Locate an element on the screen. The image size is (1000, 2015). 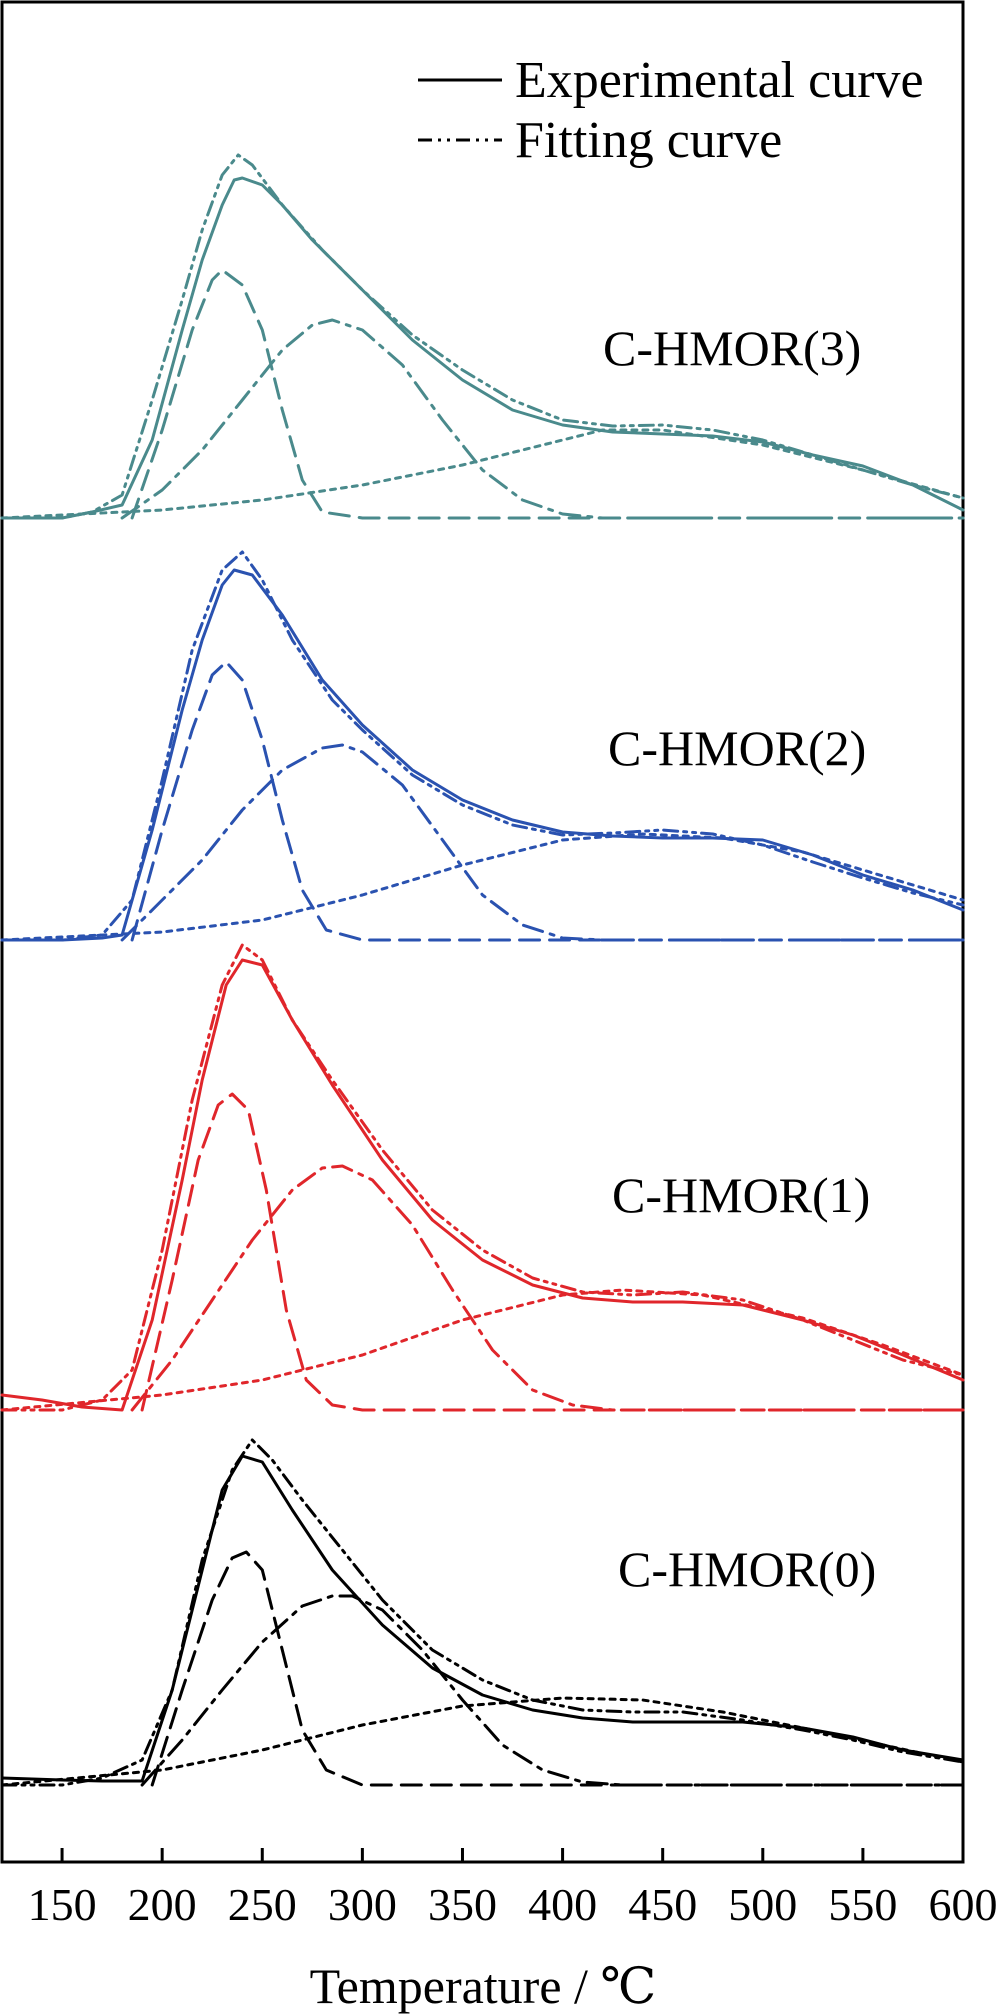
series-label-c-hmor-2: C-HMOR(2) is located at coordinates (737, 748).